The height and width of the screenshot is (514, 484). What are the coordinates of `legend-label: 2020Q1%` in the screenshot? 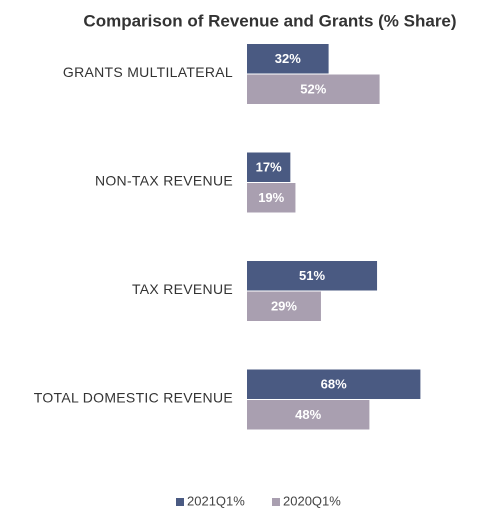 It's located at (312, 500).